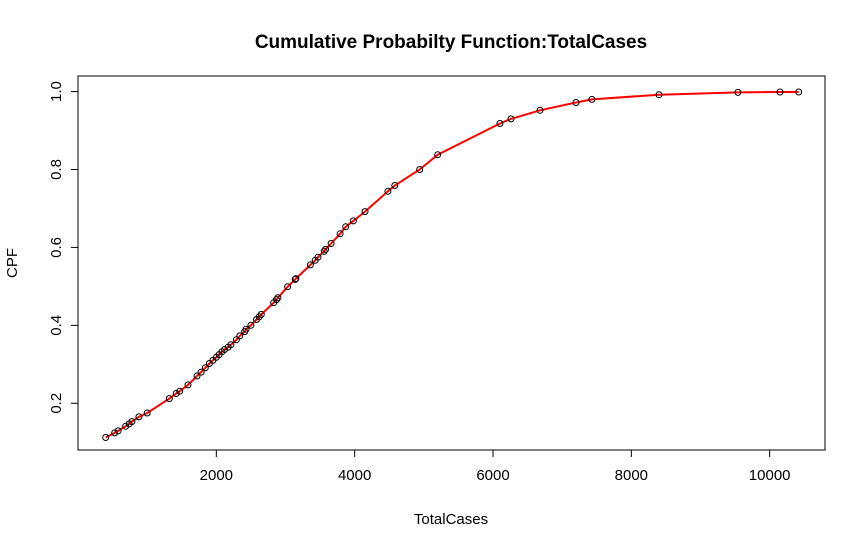 The width and height of the screenshot is (866, 547). Describe the element at coordinates (56, 91) in the screenshot. I see `y-tick-label: 1.0` at that location.